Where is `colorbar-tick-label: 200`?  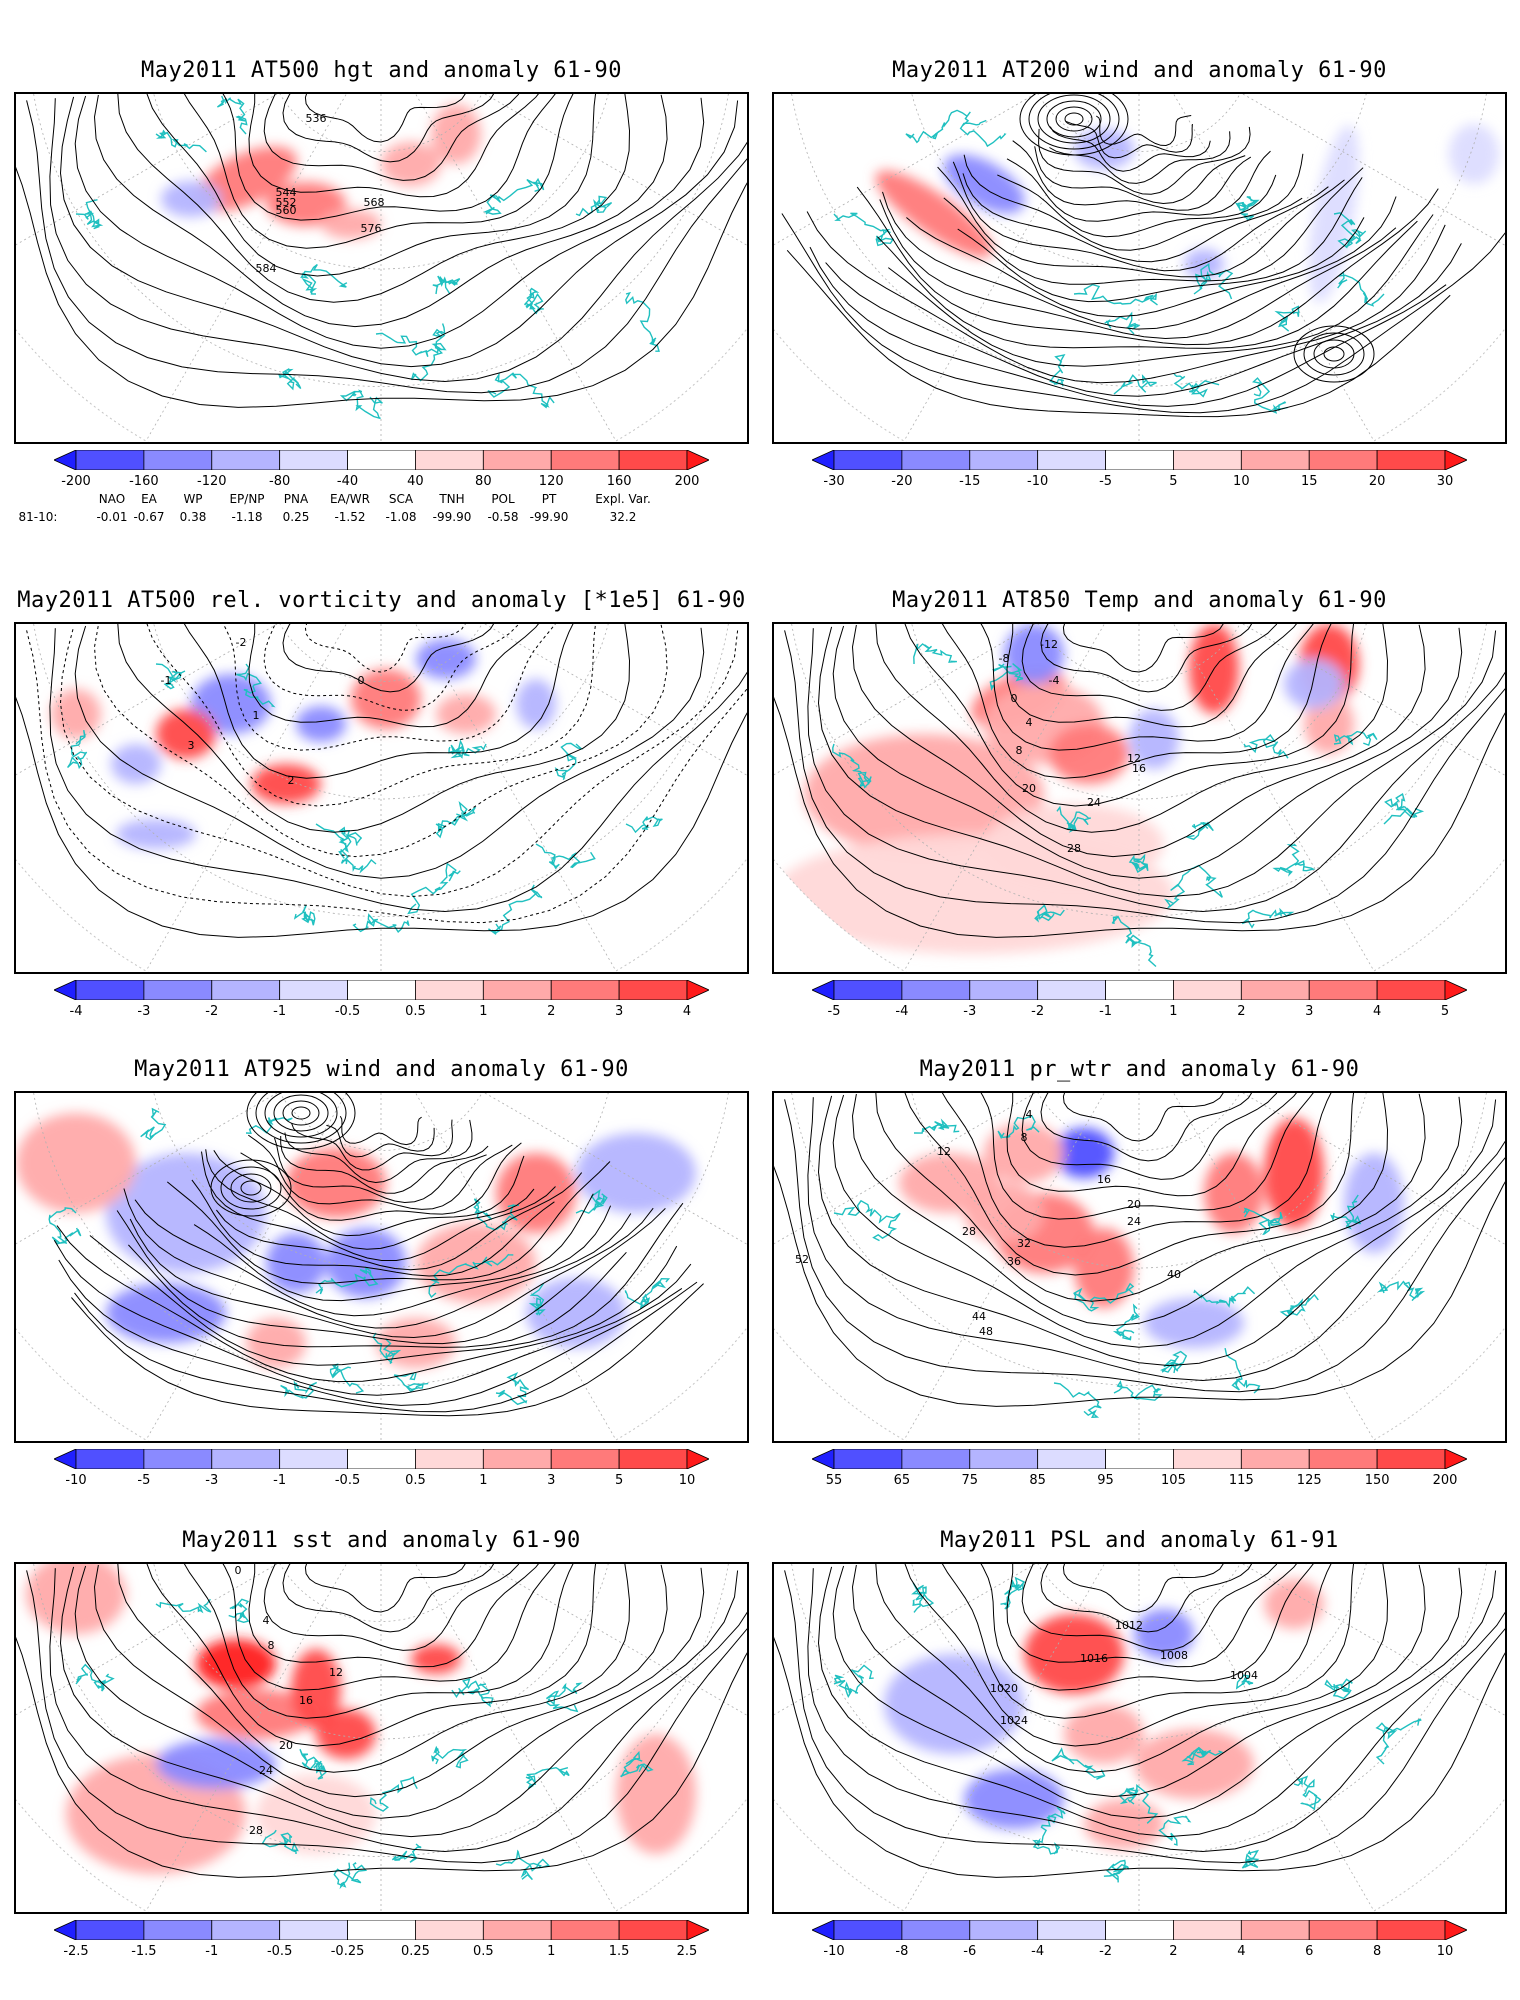 colorbar-tick-label: 200 is located at coordinates (1445, 1480).